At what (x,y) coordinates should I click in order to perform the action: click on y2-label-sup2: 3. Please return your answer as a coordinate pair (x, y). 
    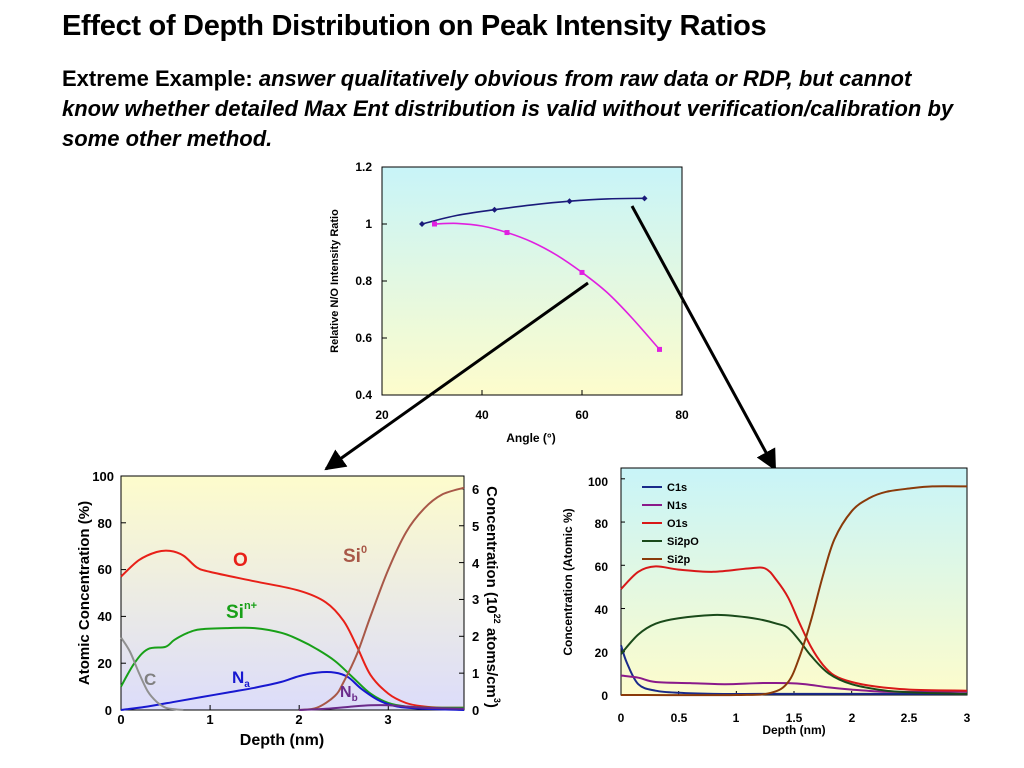
    Looking at the image, I should click on (497, 700).